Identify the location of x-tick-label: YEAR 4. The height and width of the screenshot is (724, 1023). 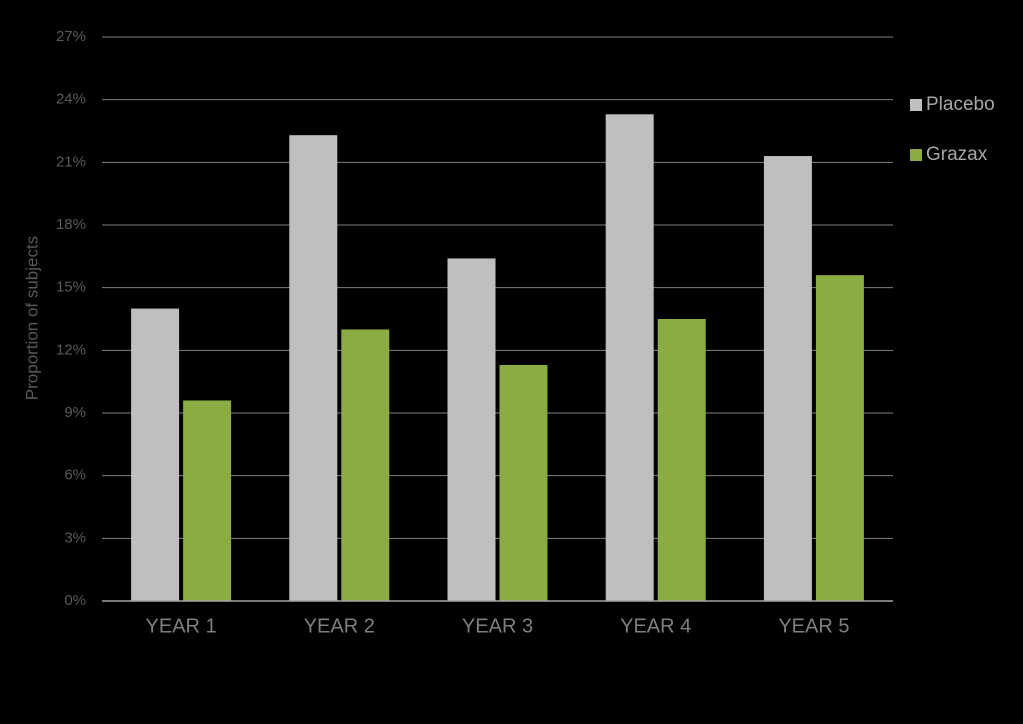
(655, 626).